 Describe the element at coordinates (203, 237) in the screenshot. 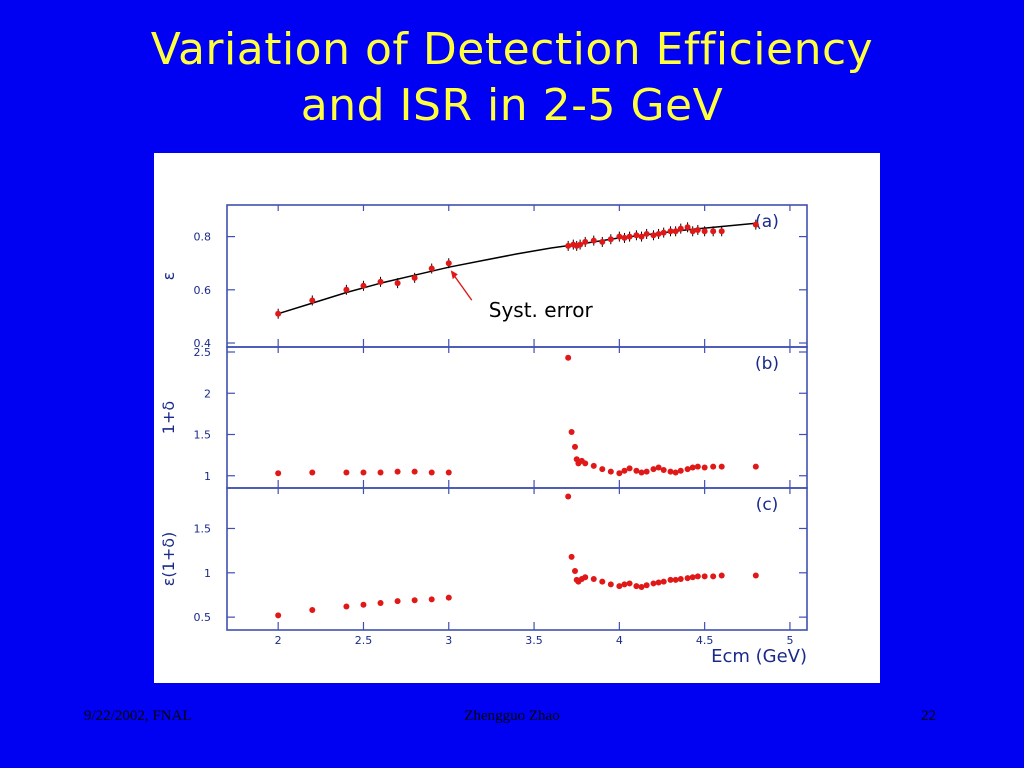

I see `y-tick-label: 0.8` at that location.